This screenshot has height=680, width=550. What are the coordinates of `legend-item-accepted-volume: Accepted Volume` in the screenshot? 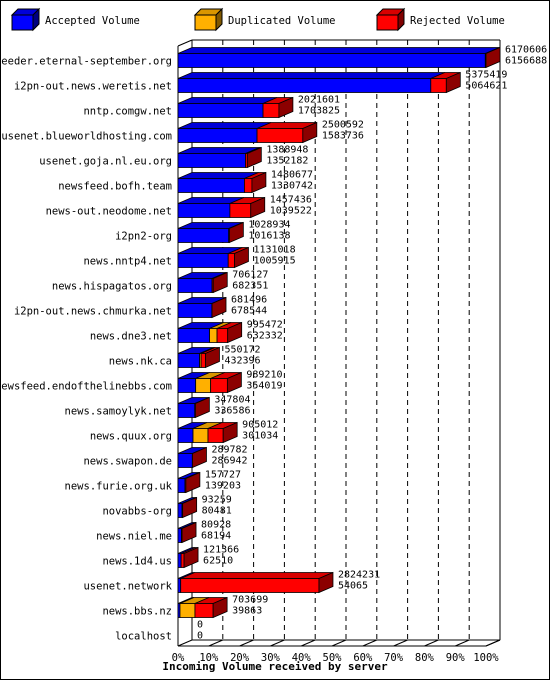 It's located at (75, 19).